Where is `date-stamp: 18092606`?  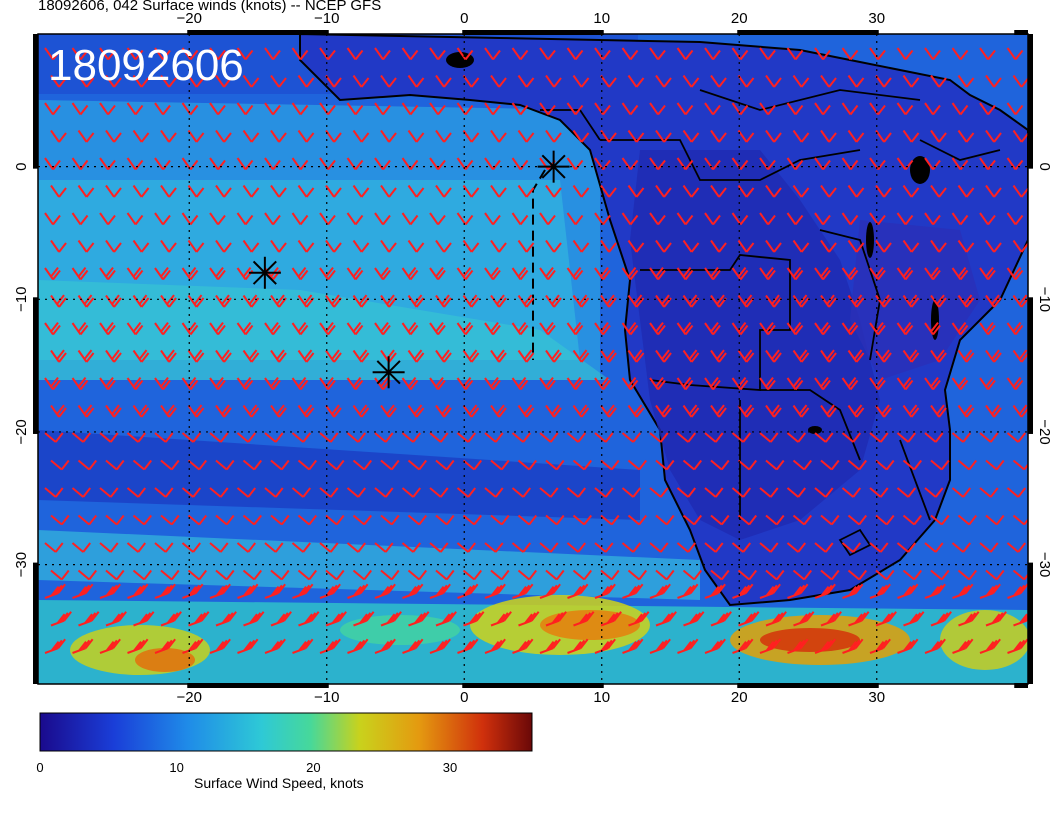
date-stamp: 18092606 is located at coordinates (146, 65).